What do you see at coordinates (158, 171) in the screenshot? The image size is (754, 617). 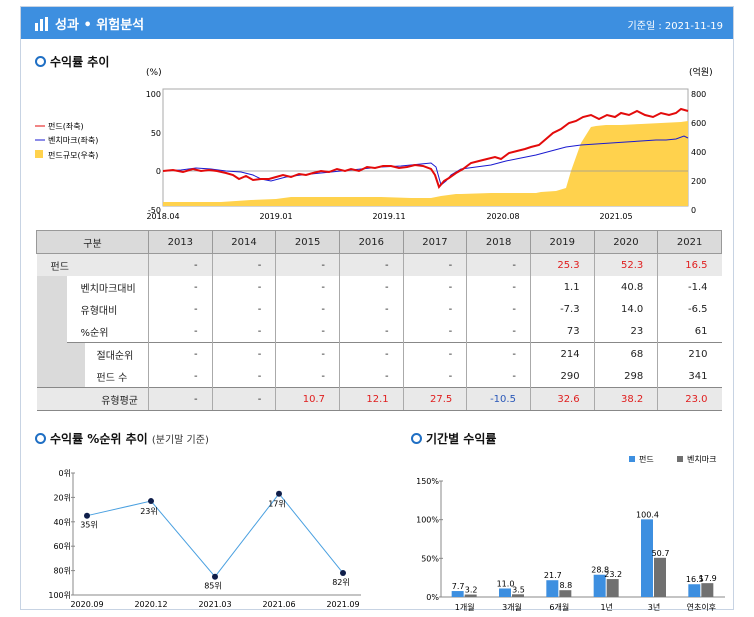 I see `left-tick-label: 0` at bounding box center [158, 171].